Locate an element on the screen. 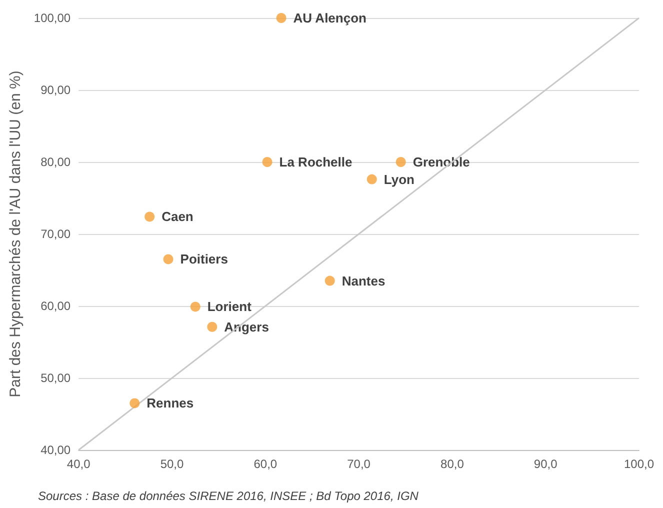 The image size is (663, 508). y-tick-label: 90,00 is located at coordinates (55, 90).